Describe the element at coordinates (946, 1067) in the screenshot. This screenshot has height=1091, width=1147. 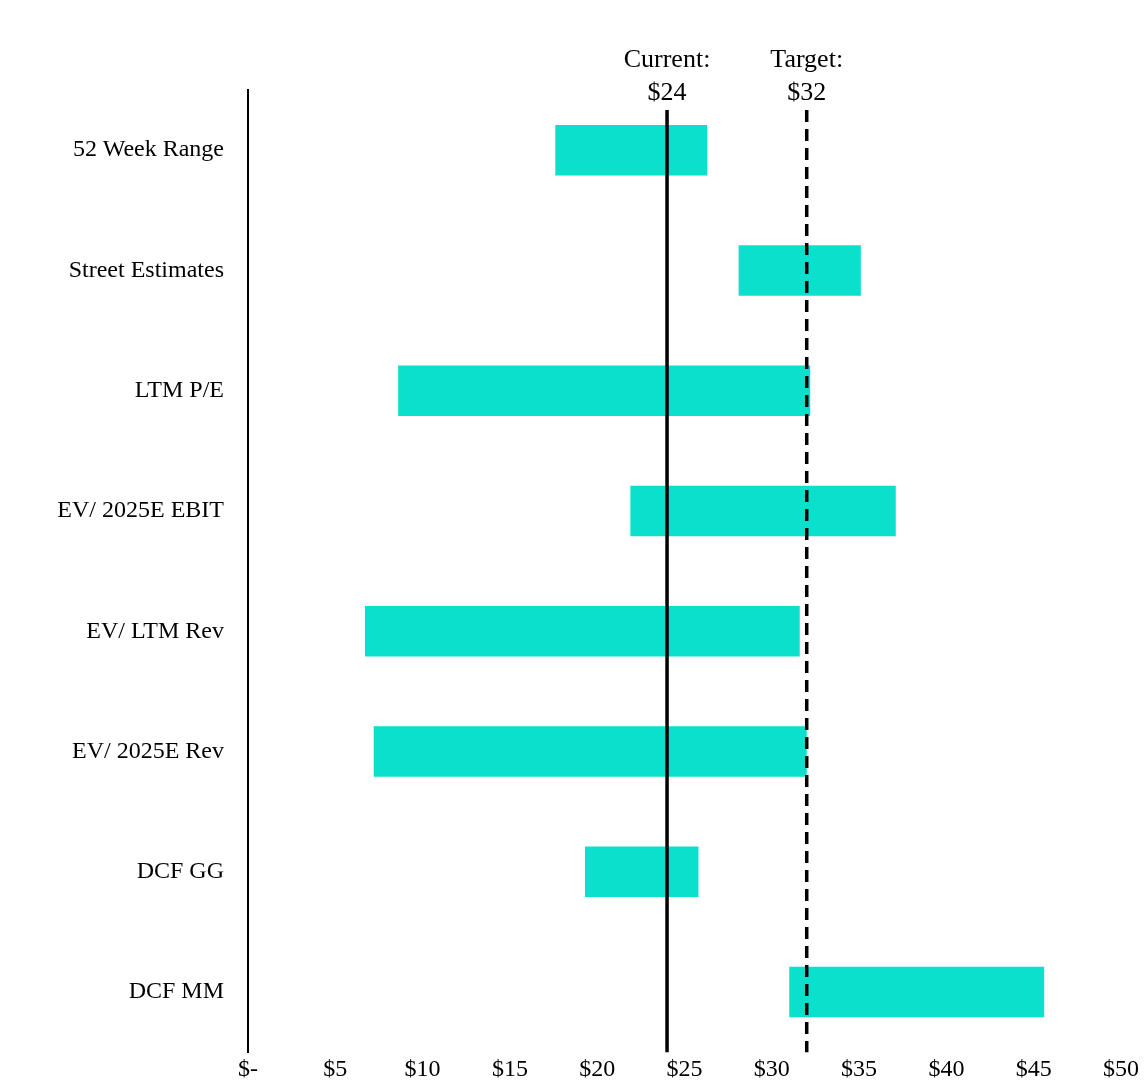
I see `x-tick-label: $40` at that location.